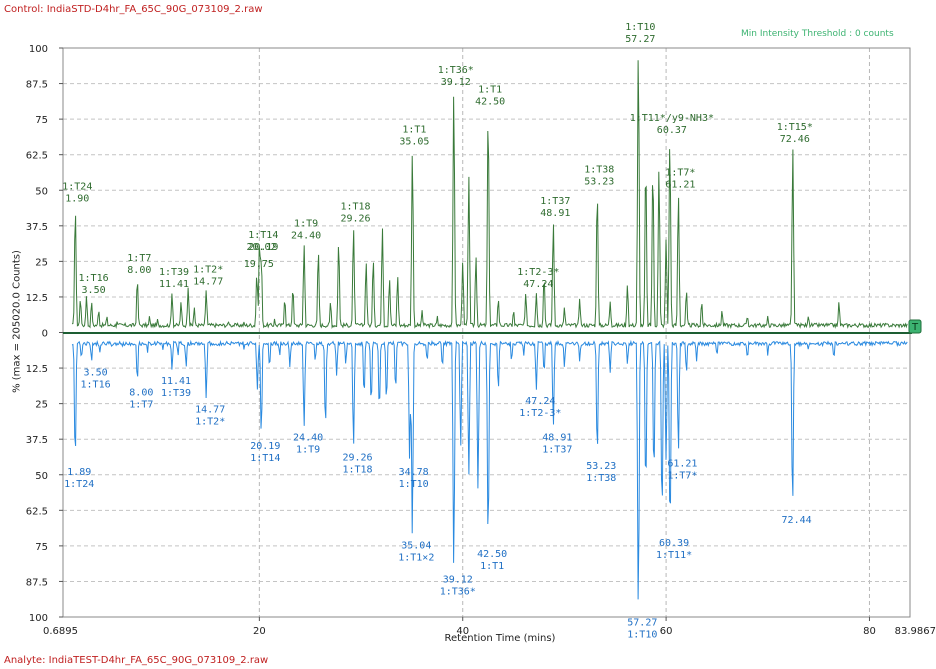 The width and height of the screenshot is (936, 669). What do you see at coordinates (37, 85) in the screenshot?
I see `y-tick-label: 87.5` at bounding box center [37, 85].